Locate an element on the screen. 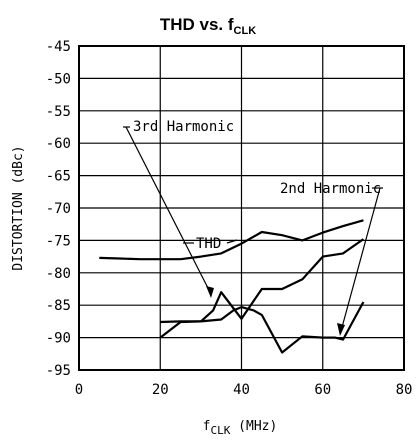  x-axis-label: fCLK (MHz) is located at coordinates (240, 428).